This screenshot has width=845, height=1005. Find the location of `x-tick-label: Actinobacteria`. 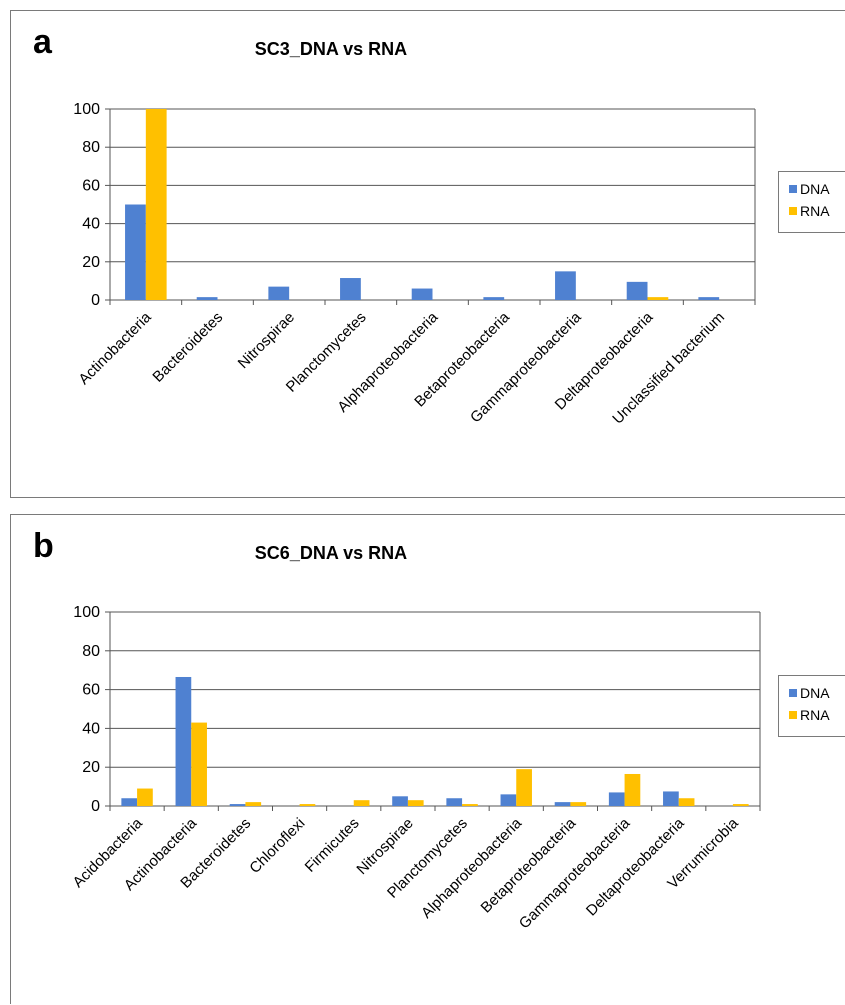

x-tick-label: Actinobacteria is located at coordinates (115, 348).